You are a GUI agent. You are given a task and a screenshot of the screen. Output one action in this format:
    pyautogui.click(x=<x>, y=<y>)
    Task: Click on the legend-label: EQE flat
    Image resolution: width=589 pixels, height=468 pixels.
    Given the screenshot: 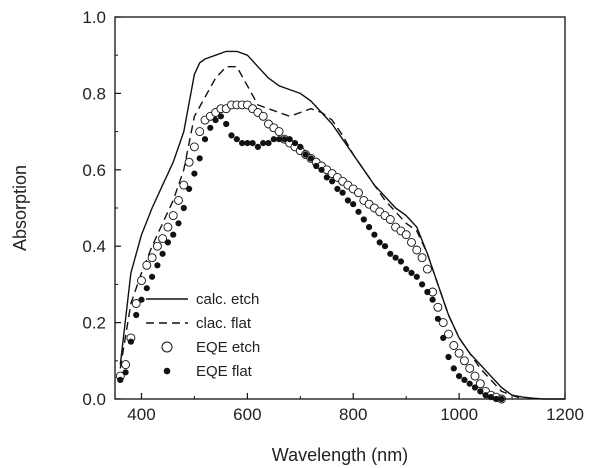 What is the action you would take?
    pyautogui.click(x=224, y=371)
    